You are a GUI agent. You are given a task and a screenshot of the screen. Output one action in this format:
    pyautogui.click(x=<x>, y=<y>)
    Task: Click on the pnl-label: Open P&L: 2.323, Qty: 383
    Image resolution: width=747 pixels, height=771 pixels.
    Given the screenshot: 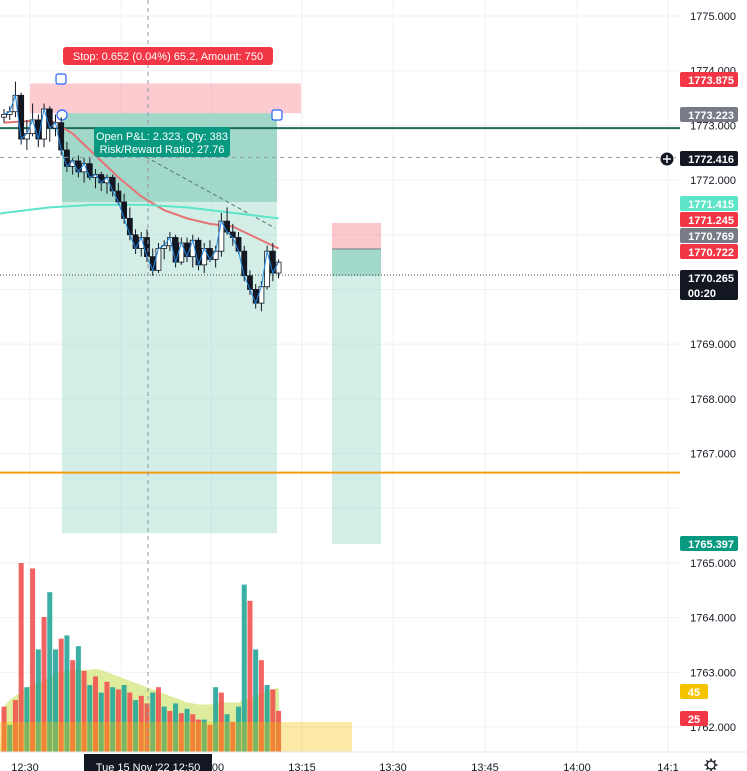 What is the action you would take?
    pyautogui.click(x=162, y=137)
    